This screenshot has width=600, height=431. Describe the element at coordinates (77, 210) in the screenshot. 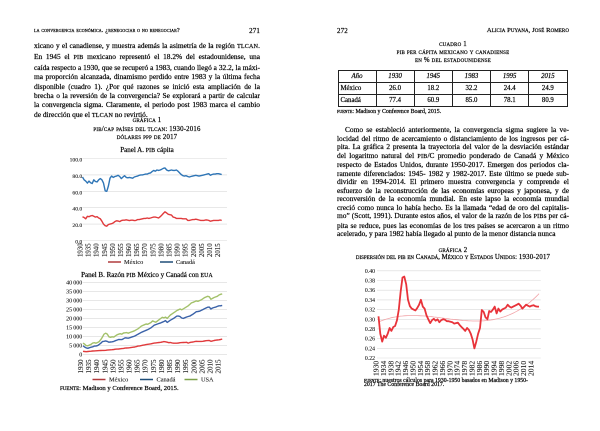

I see `svg-text: 40.0` at that location.